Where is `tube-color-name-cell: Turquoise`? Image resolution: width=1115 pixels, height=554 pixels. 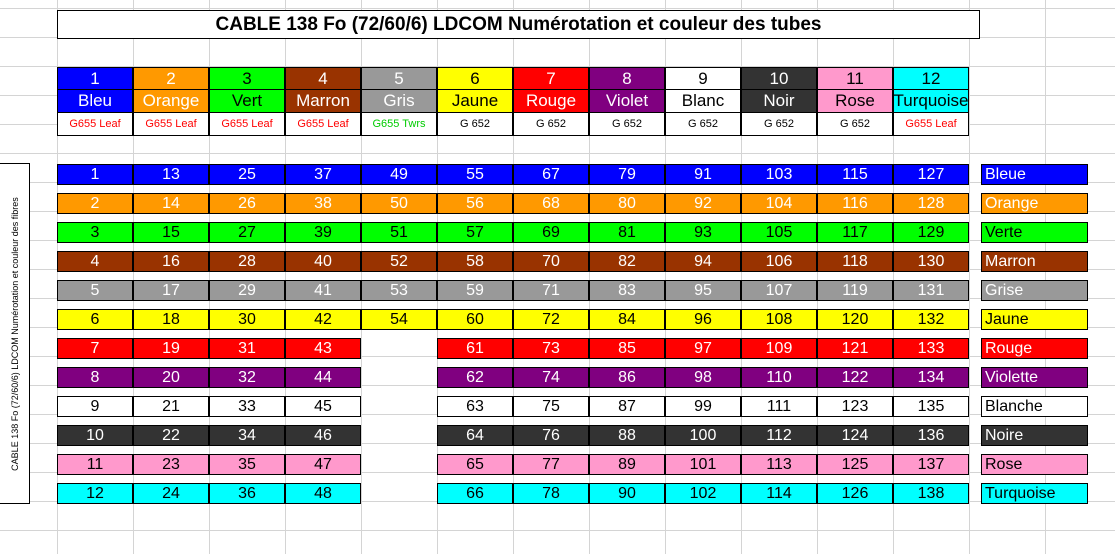 tube-color-name-cell: Turquoise is located at coordinates (931, 101).